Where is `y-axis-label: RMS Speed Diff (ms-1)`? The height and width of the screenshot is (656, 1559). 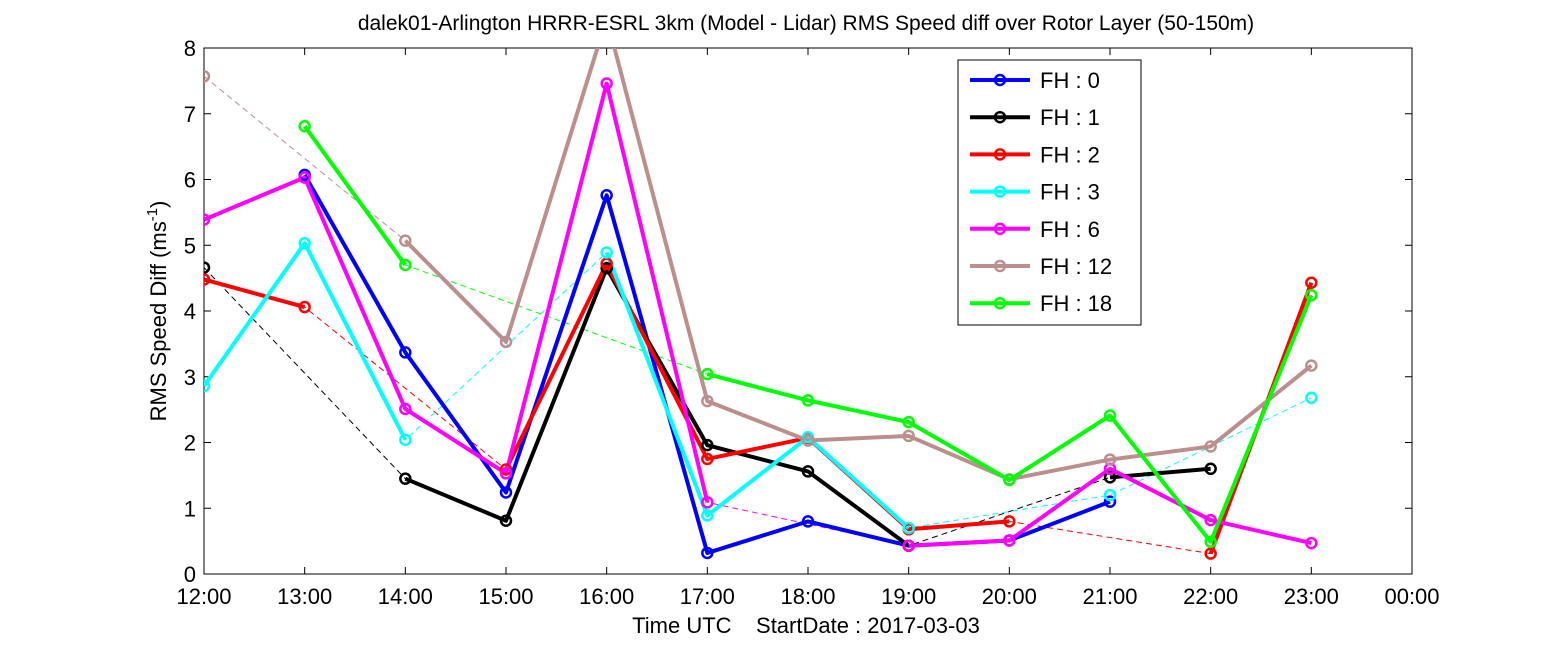 y-axis-label: RMS Speed Diff (ms-1) is located at coordinates (157, 311).